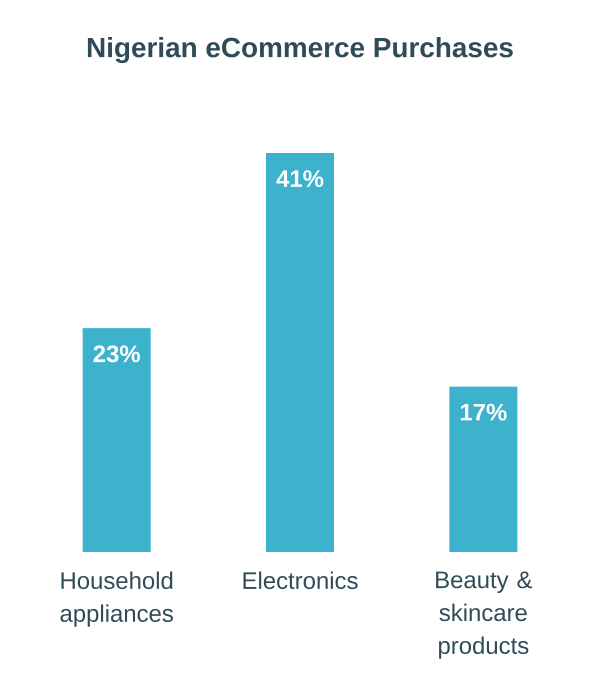  Describe the element at coordinates (116, 599) in the screenshot. I see `x-tick-label: Household appliances` at that location.